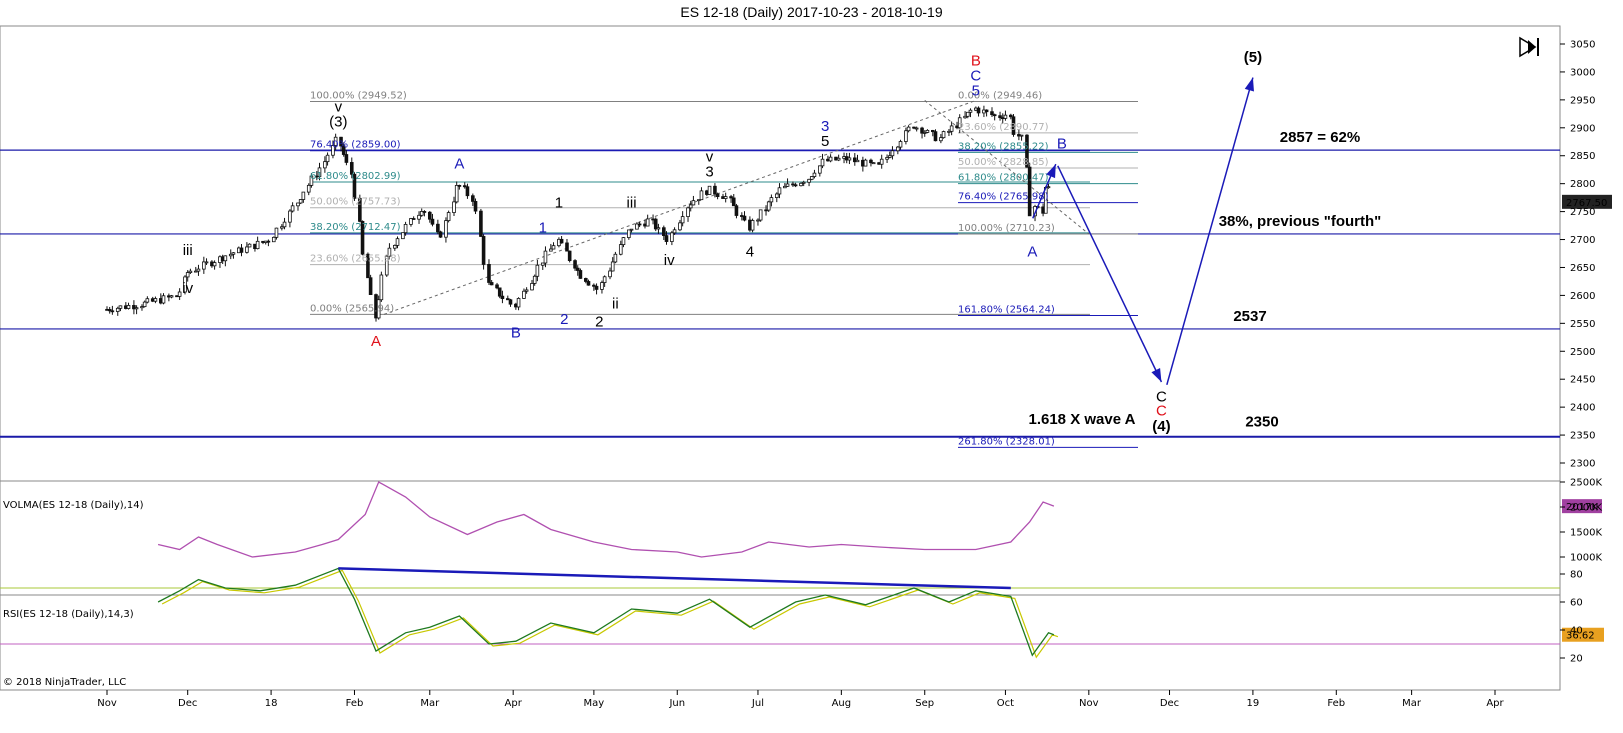 The image size is (1623, 733). What do you see at coordinates (187, 703) in the screenshot?
I see `x-tick-label: Dec` at bounding box center [187, 703].